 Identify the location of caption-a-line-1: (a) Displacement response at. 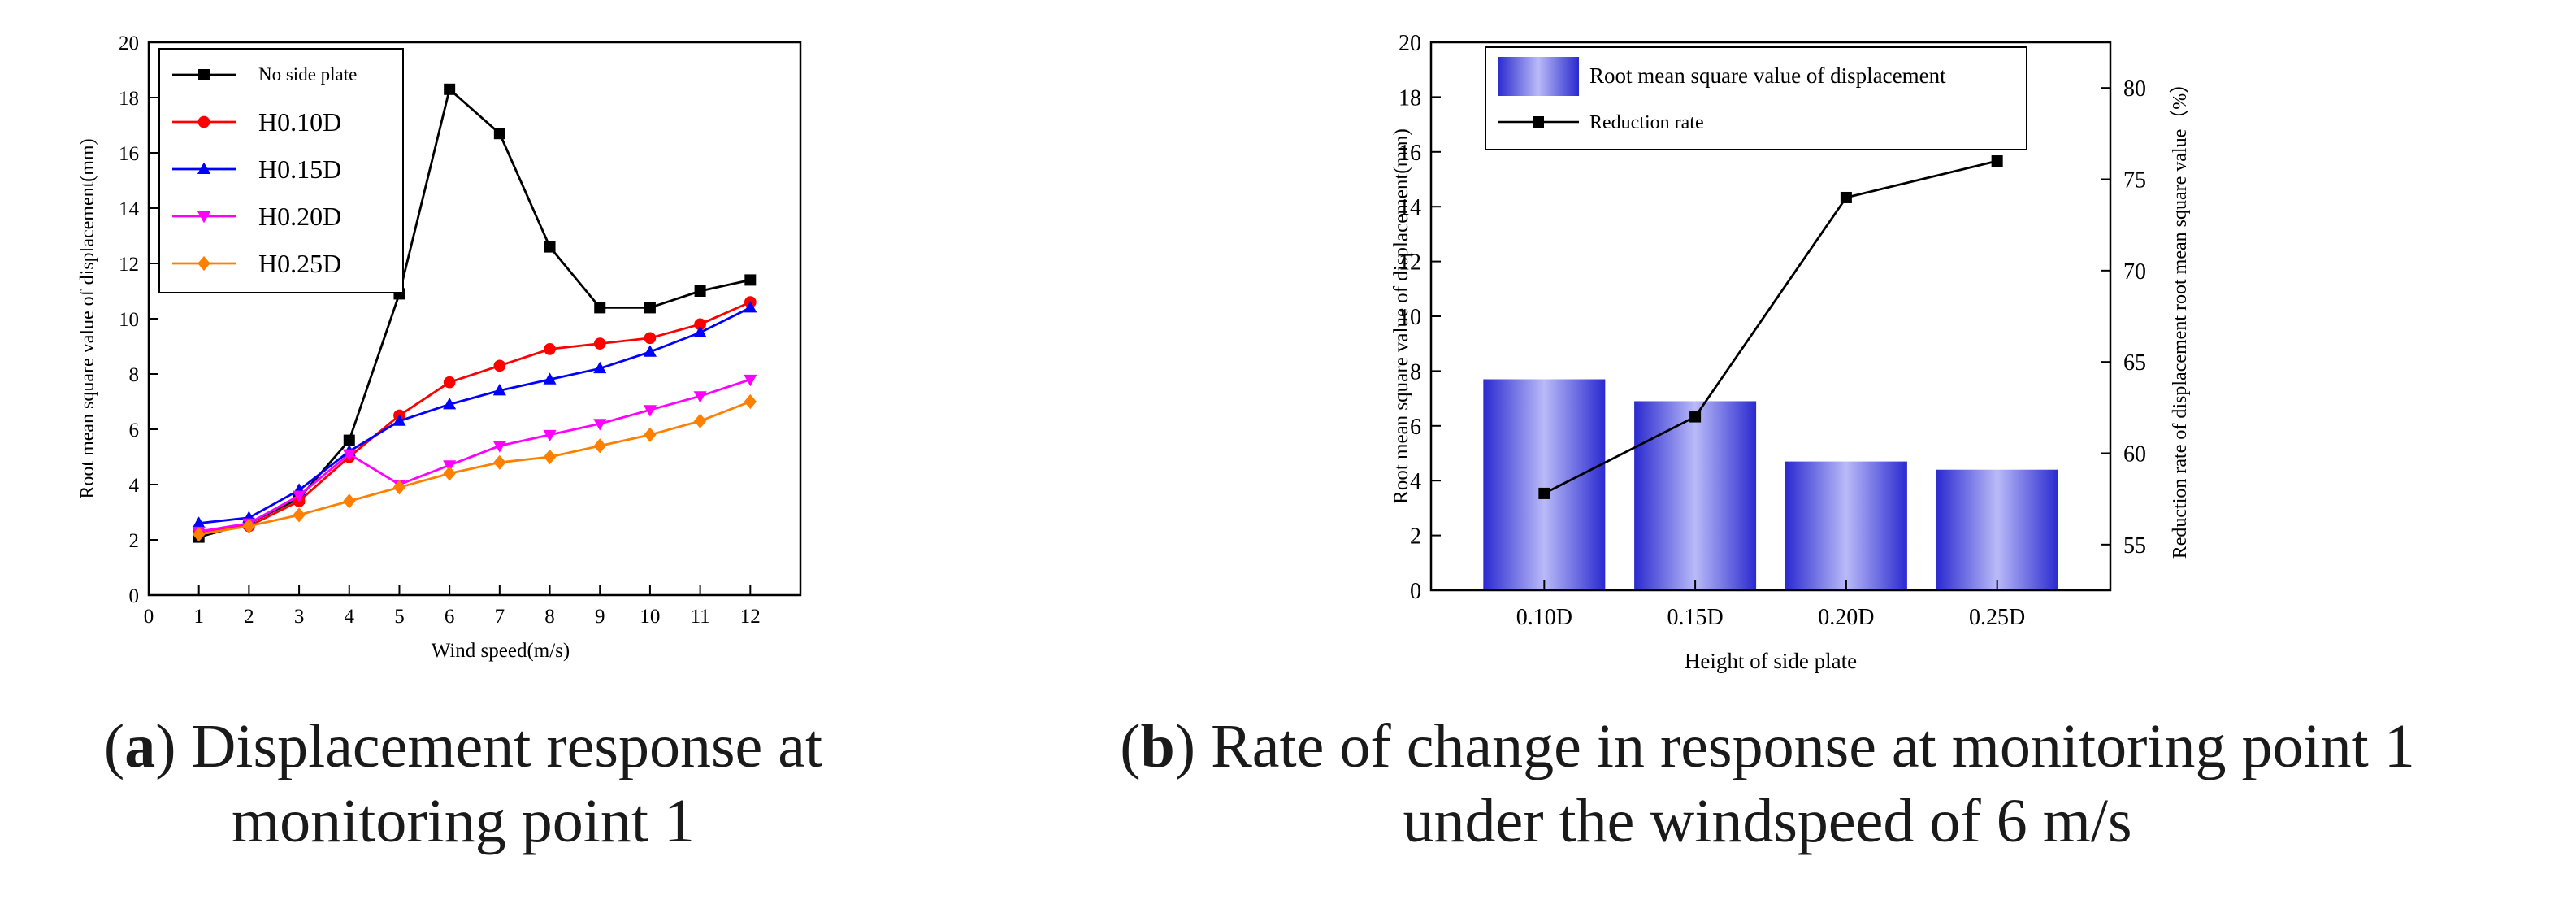
(463, 746).